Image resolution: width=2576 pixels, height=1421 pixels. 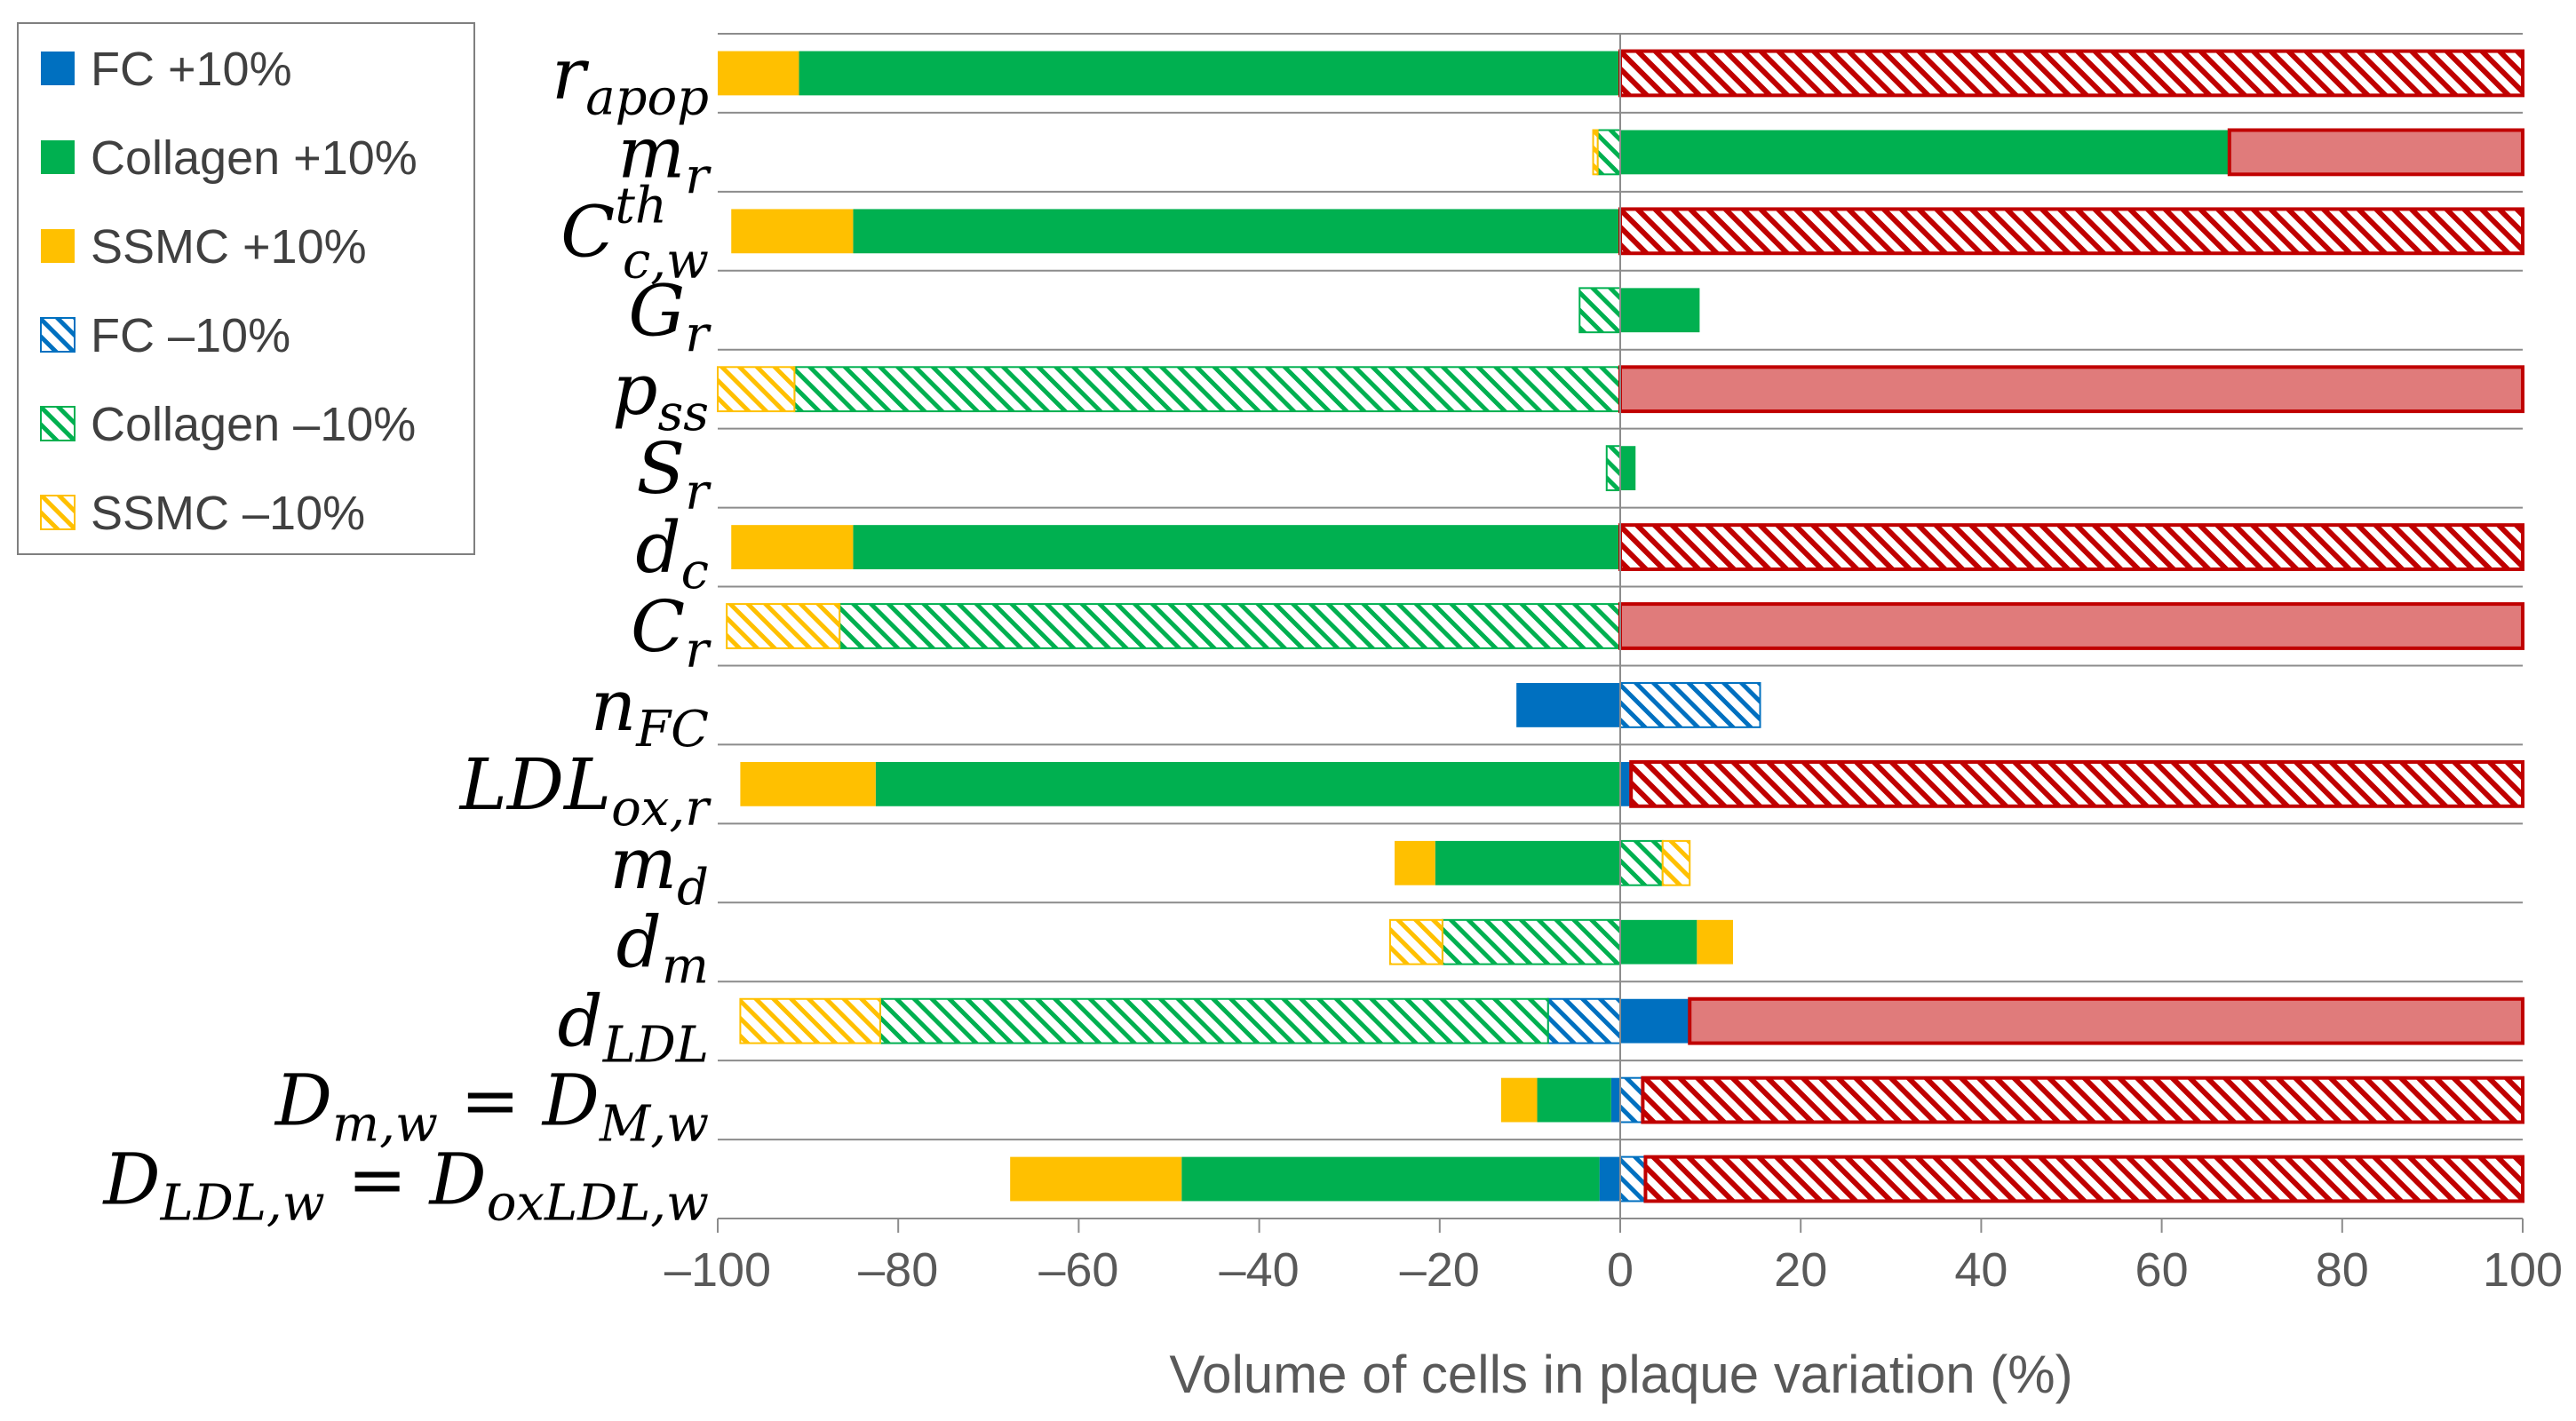 I want to click on x-tick-label: –60, so click(x=1078, y=1270).